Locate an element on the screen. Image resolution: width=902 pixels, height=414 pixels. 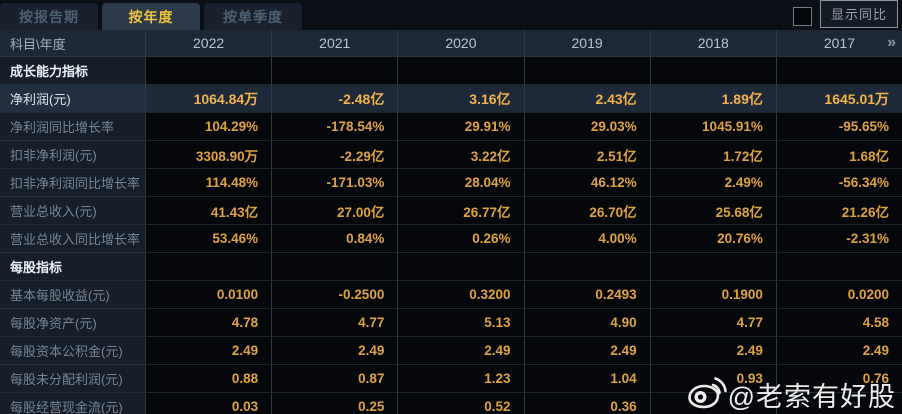
cell-value: 0.36 is located at coordinates (586, 403).